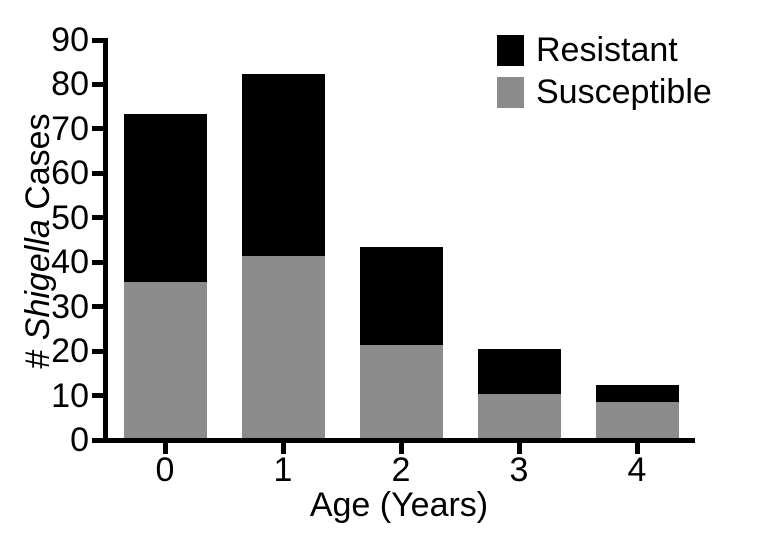 The image size is (779, 533). What do you see at coordinates (510, 92) in the screenshot?
I see `legend-swatch-susceptible-icon` at bounding box center [510, 92].